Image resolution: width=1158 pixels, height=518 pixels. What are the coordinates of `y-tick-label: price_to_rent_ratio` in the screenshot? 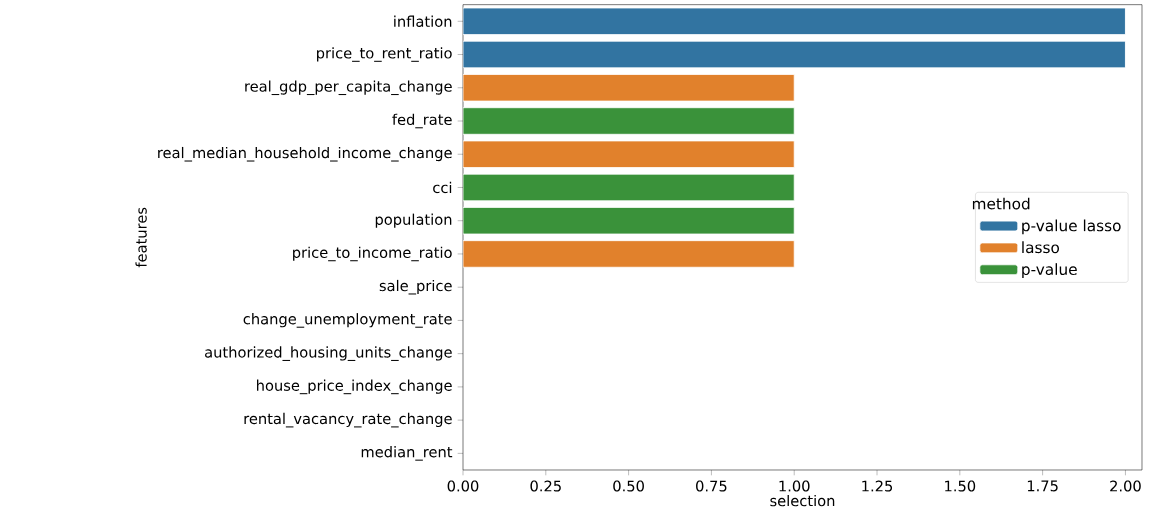 It's located at (384, 54).